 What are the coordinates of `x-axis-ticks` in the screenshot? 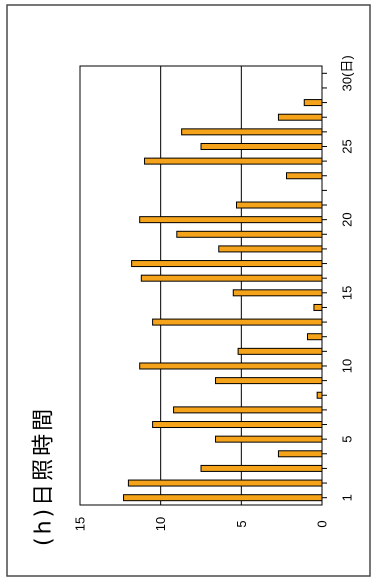 It's located at (324, 285).